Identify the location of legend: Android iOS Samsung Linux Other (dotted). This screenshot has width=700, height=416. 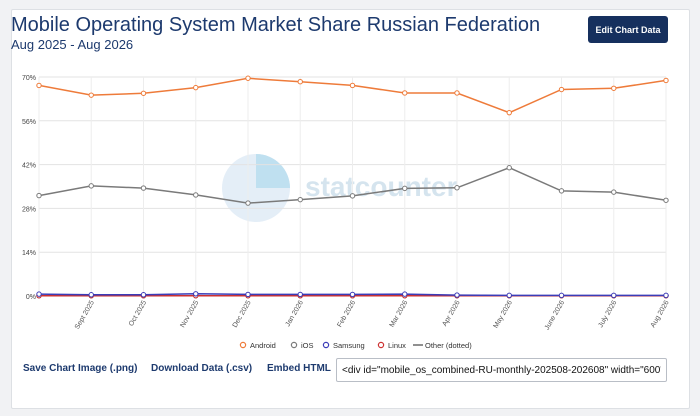
(355, 345).